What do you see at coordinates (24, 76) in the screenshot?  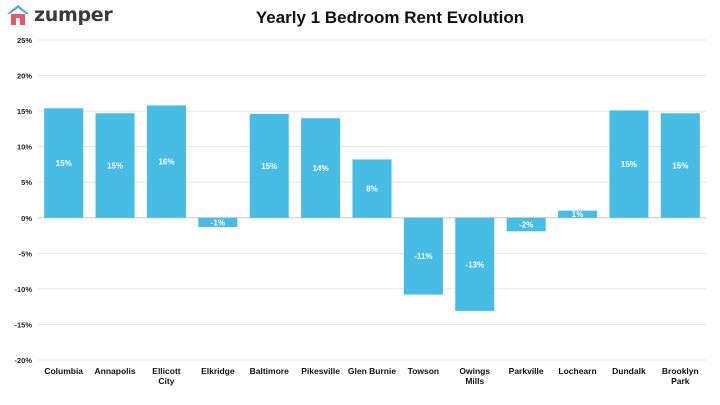 I see `y-tick-label: 20%` at bounding box center [24, 76].